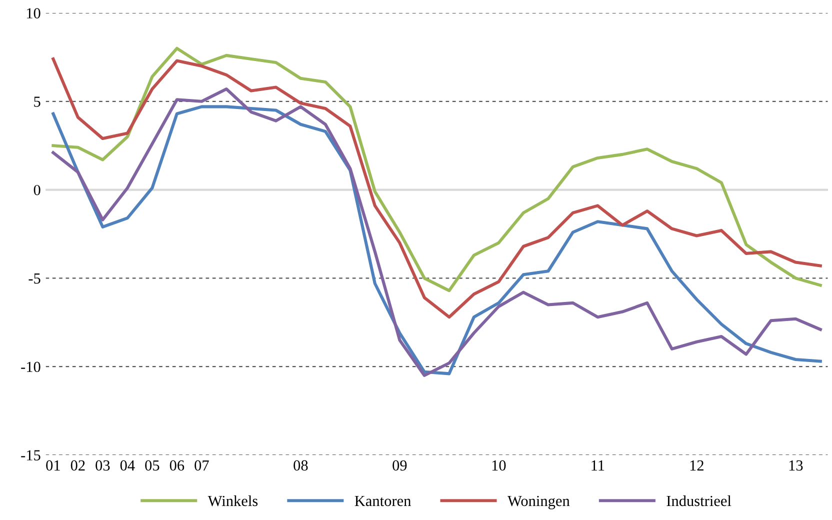  I want to click on legend-label: Winkels, so click(233, 500).